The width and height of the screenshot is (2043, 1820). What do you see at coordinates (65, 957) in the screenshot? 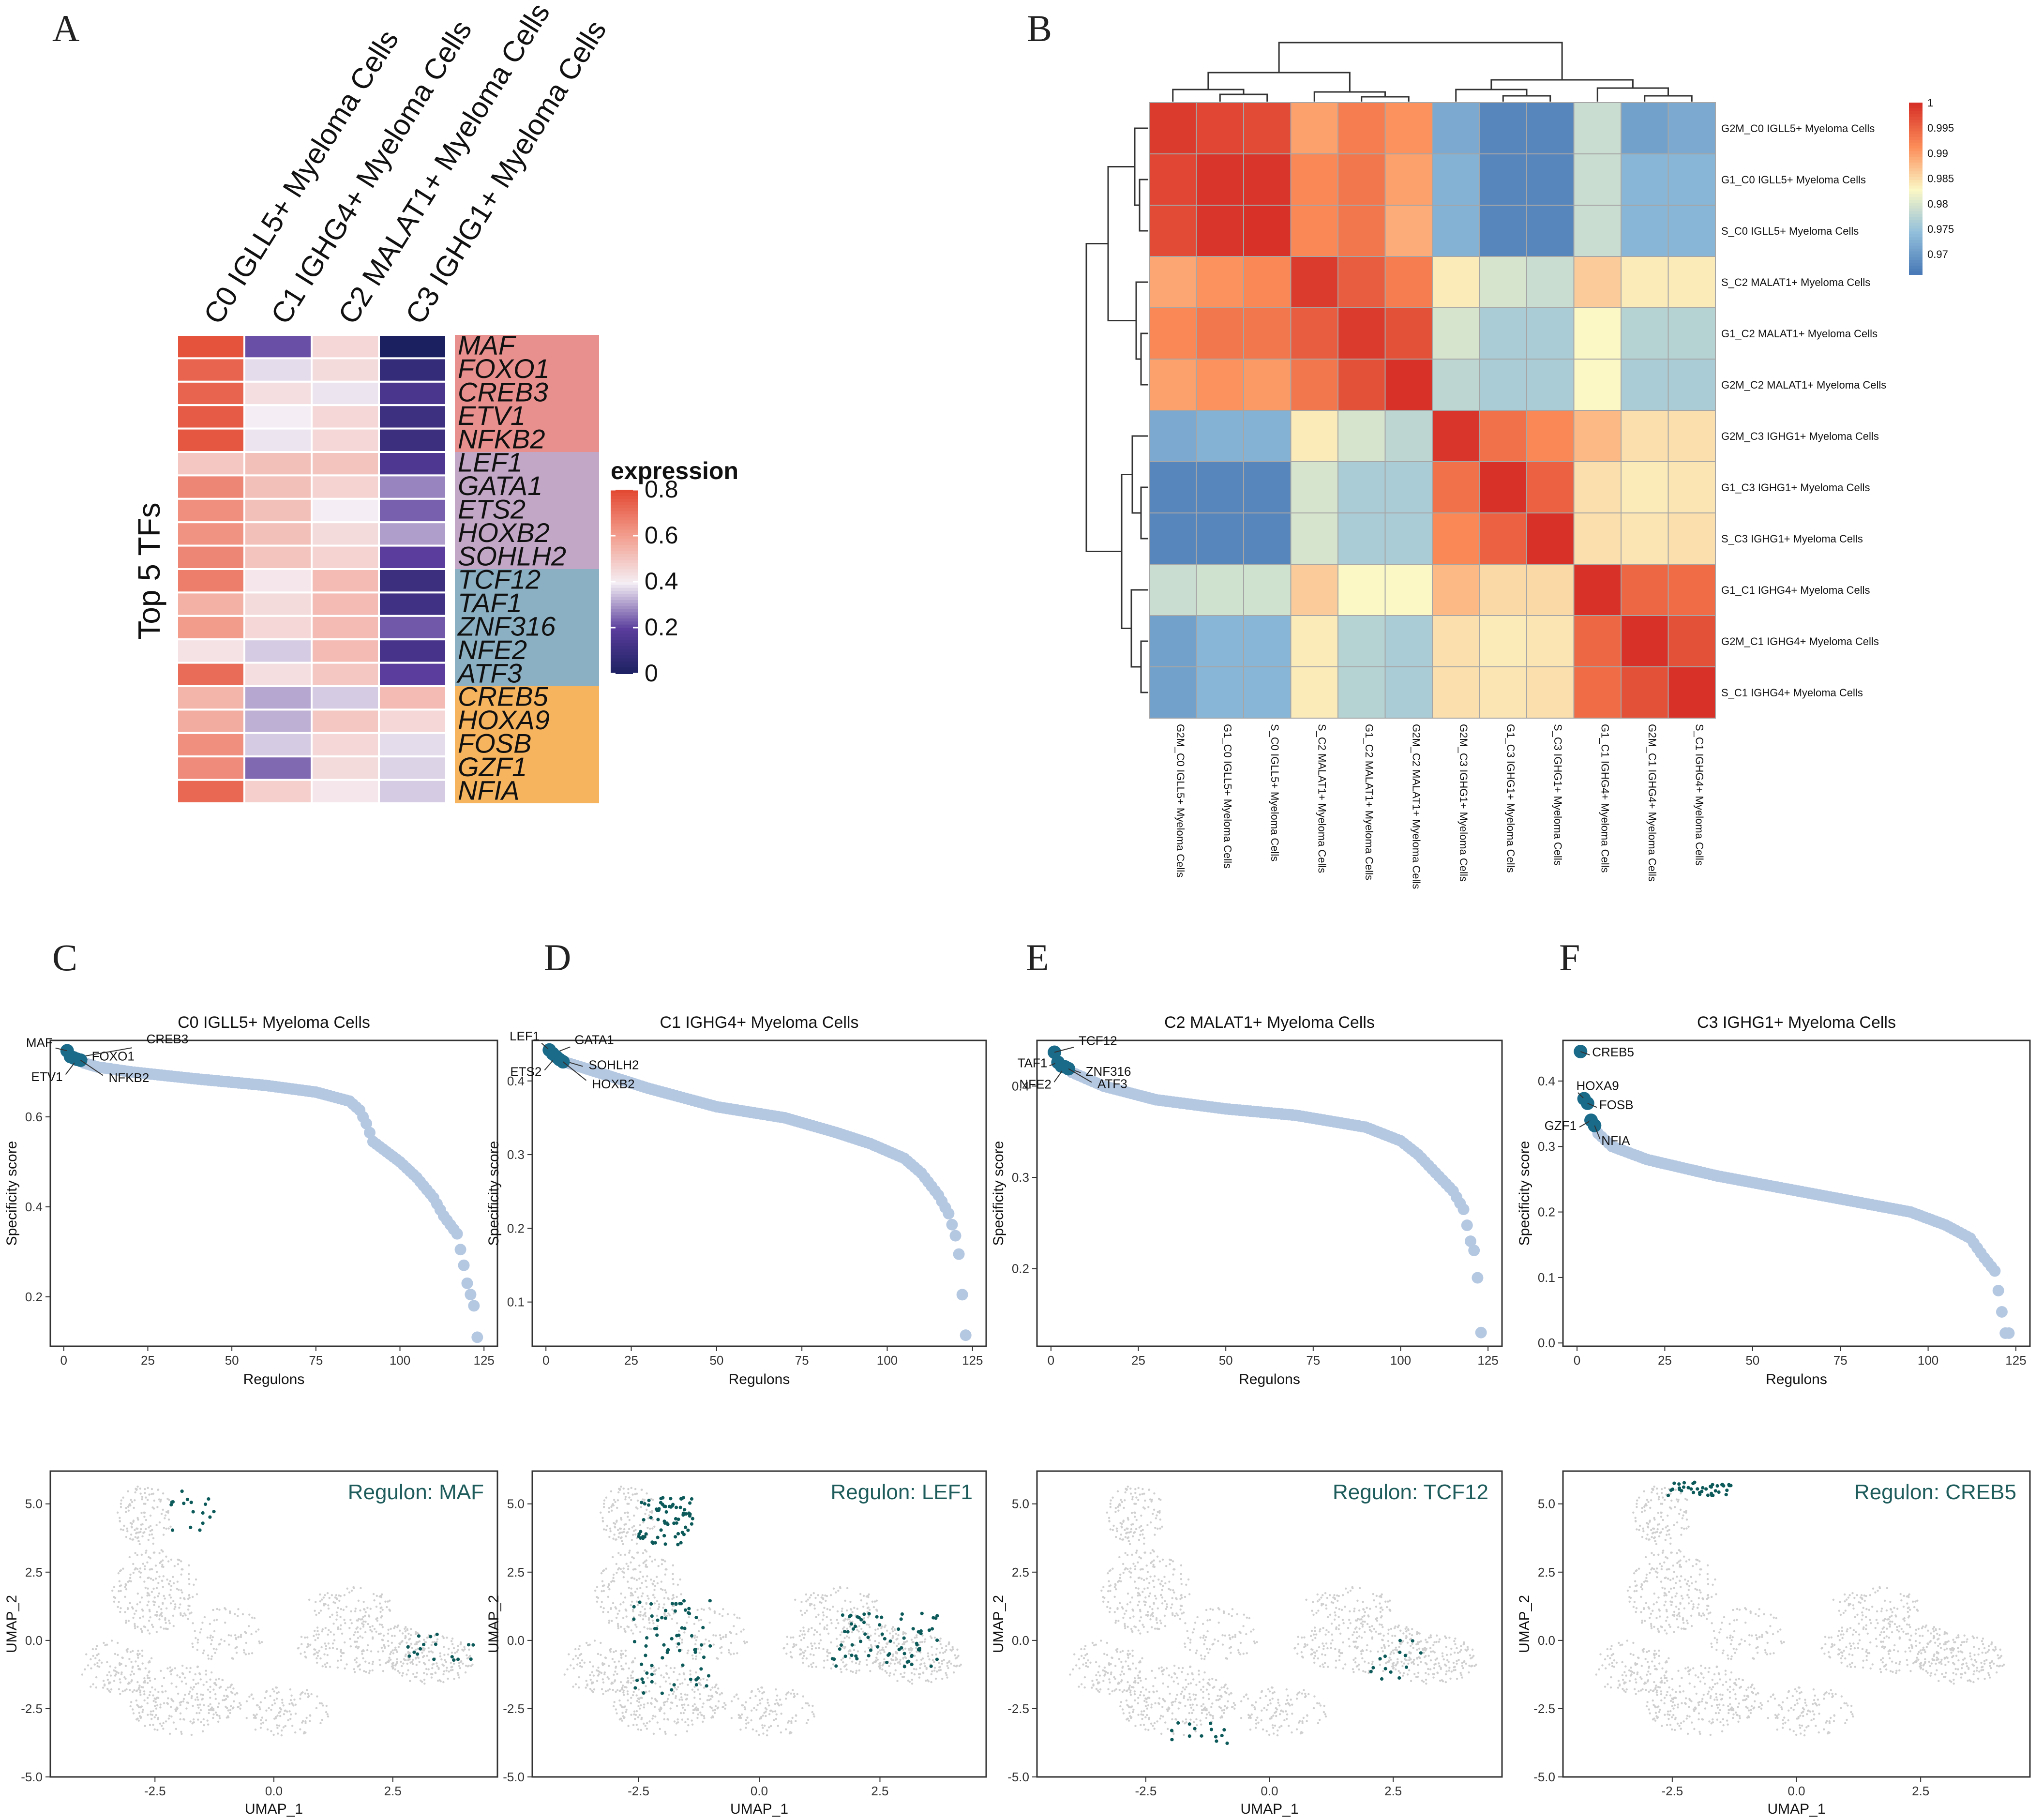
I see `panel-letter-c: C` at bounding box center [65, 957].